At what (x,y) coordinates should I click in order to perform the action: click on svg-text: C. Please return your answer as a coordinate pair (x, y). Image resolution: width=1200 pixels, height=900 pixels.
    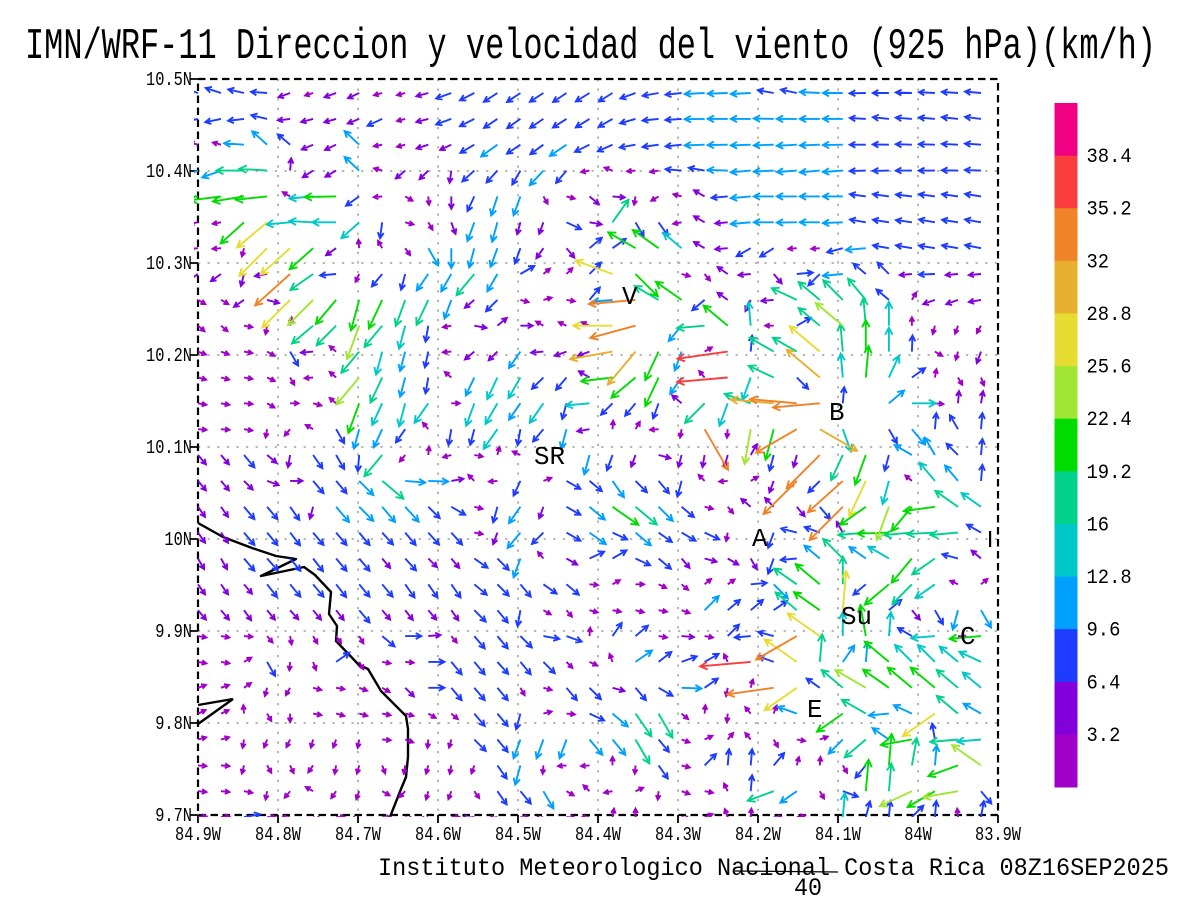
    Looking at the image, I should click on (968, 637).